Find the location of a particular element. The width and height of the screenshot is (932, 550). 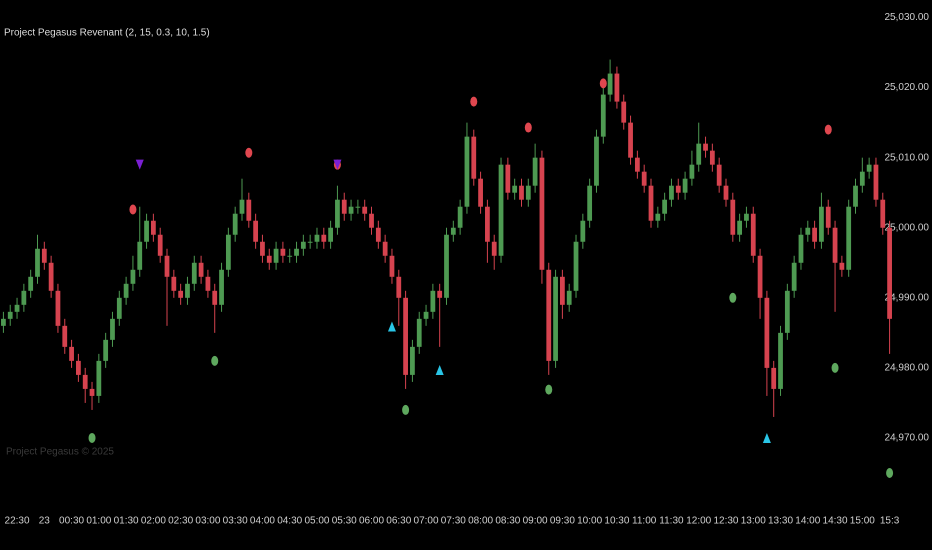

x-tick-label: 13:30 is located at coordinates (780, 521).